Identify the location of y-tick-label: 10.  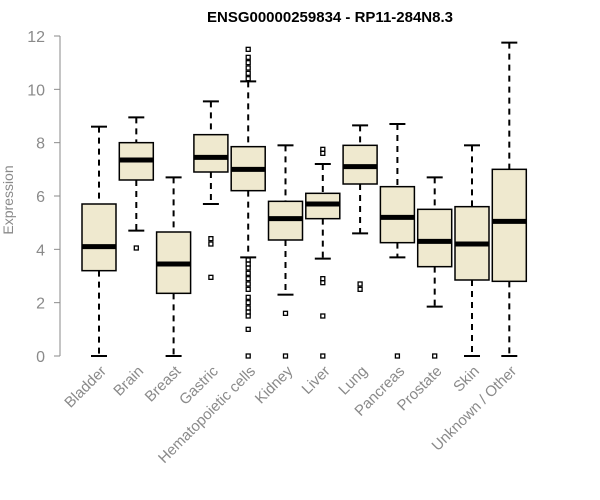
(36, 90).